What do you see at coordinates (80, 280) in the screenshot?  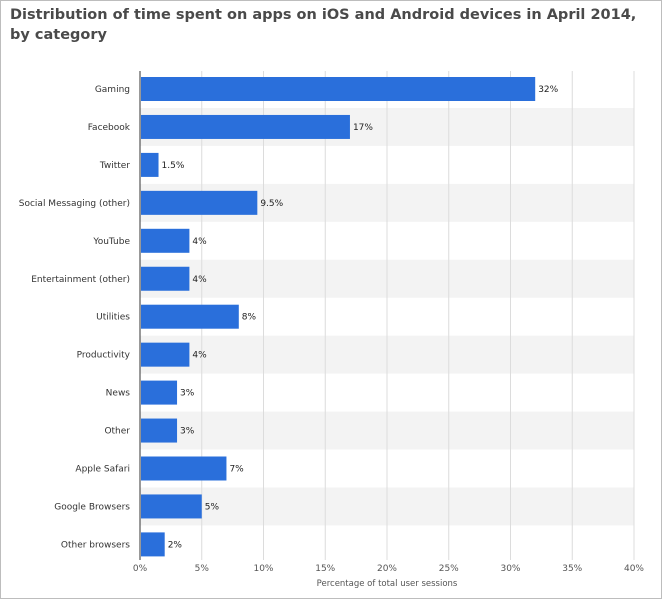 I see `category-label: Entertainment (other)` at bounding box center [80, 280].